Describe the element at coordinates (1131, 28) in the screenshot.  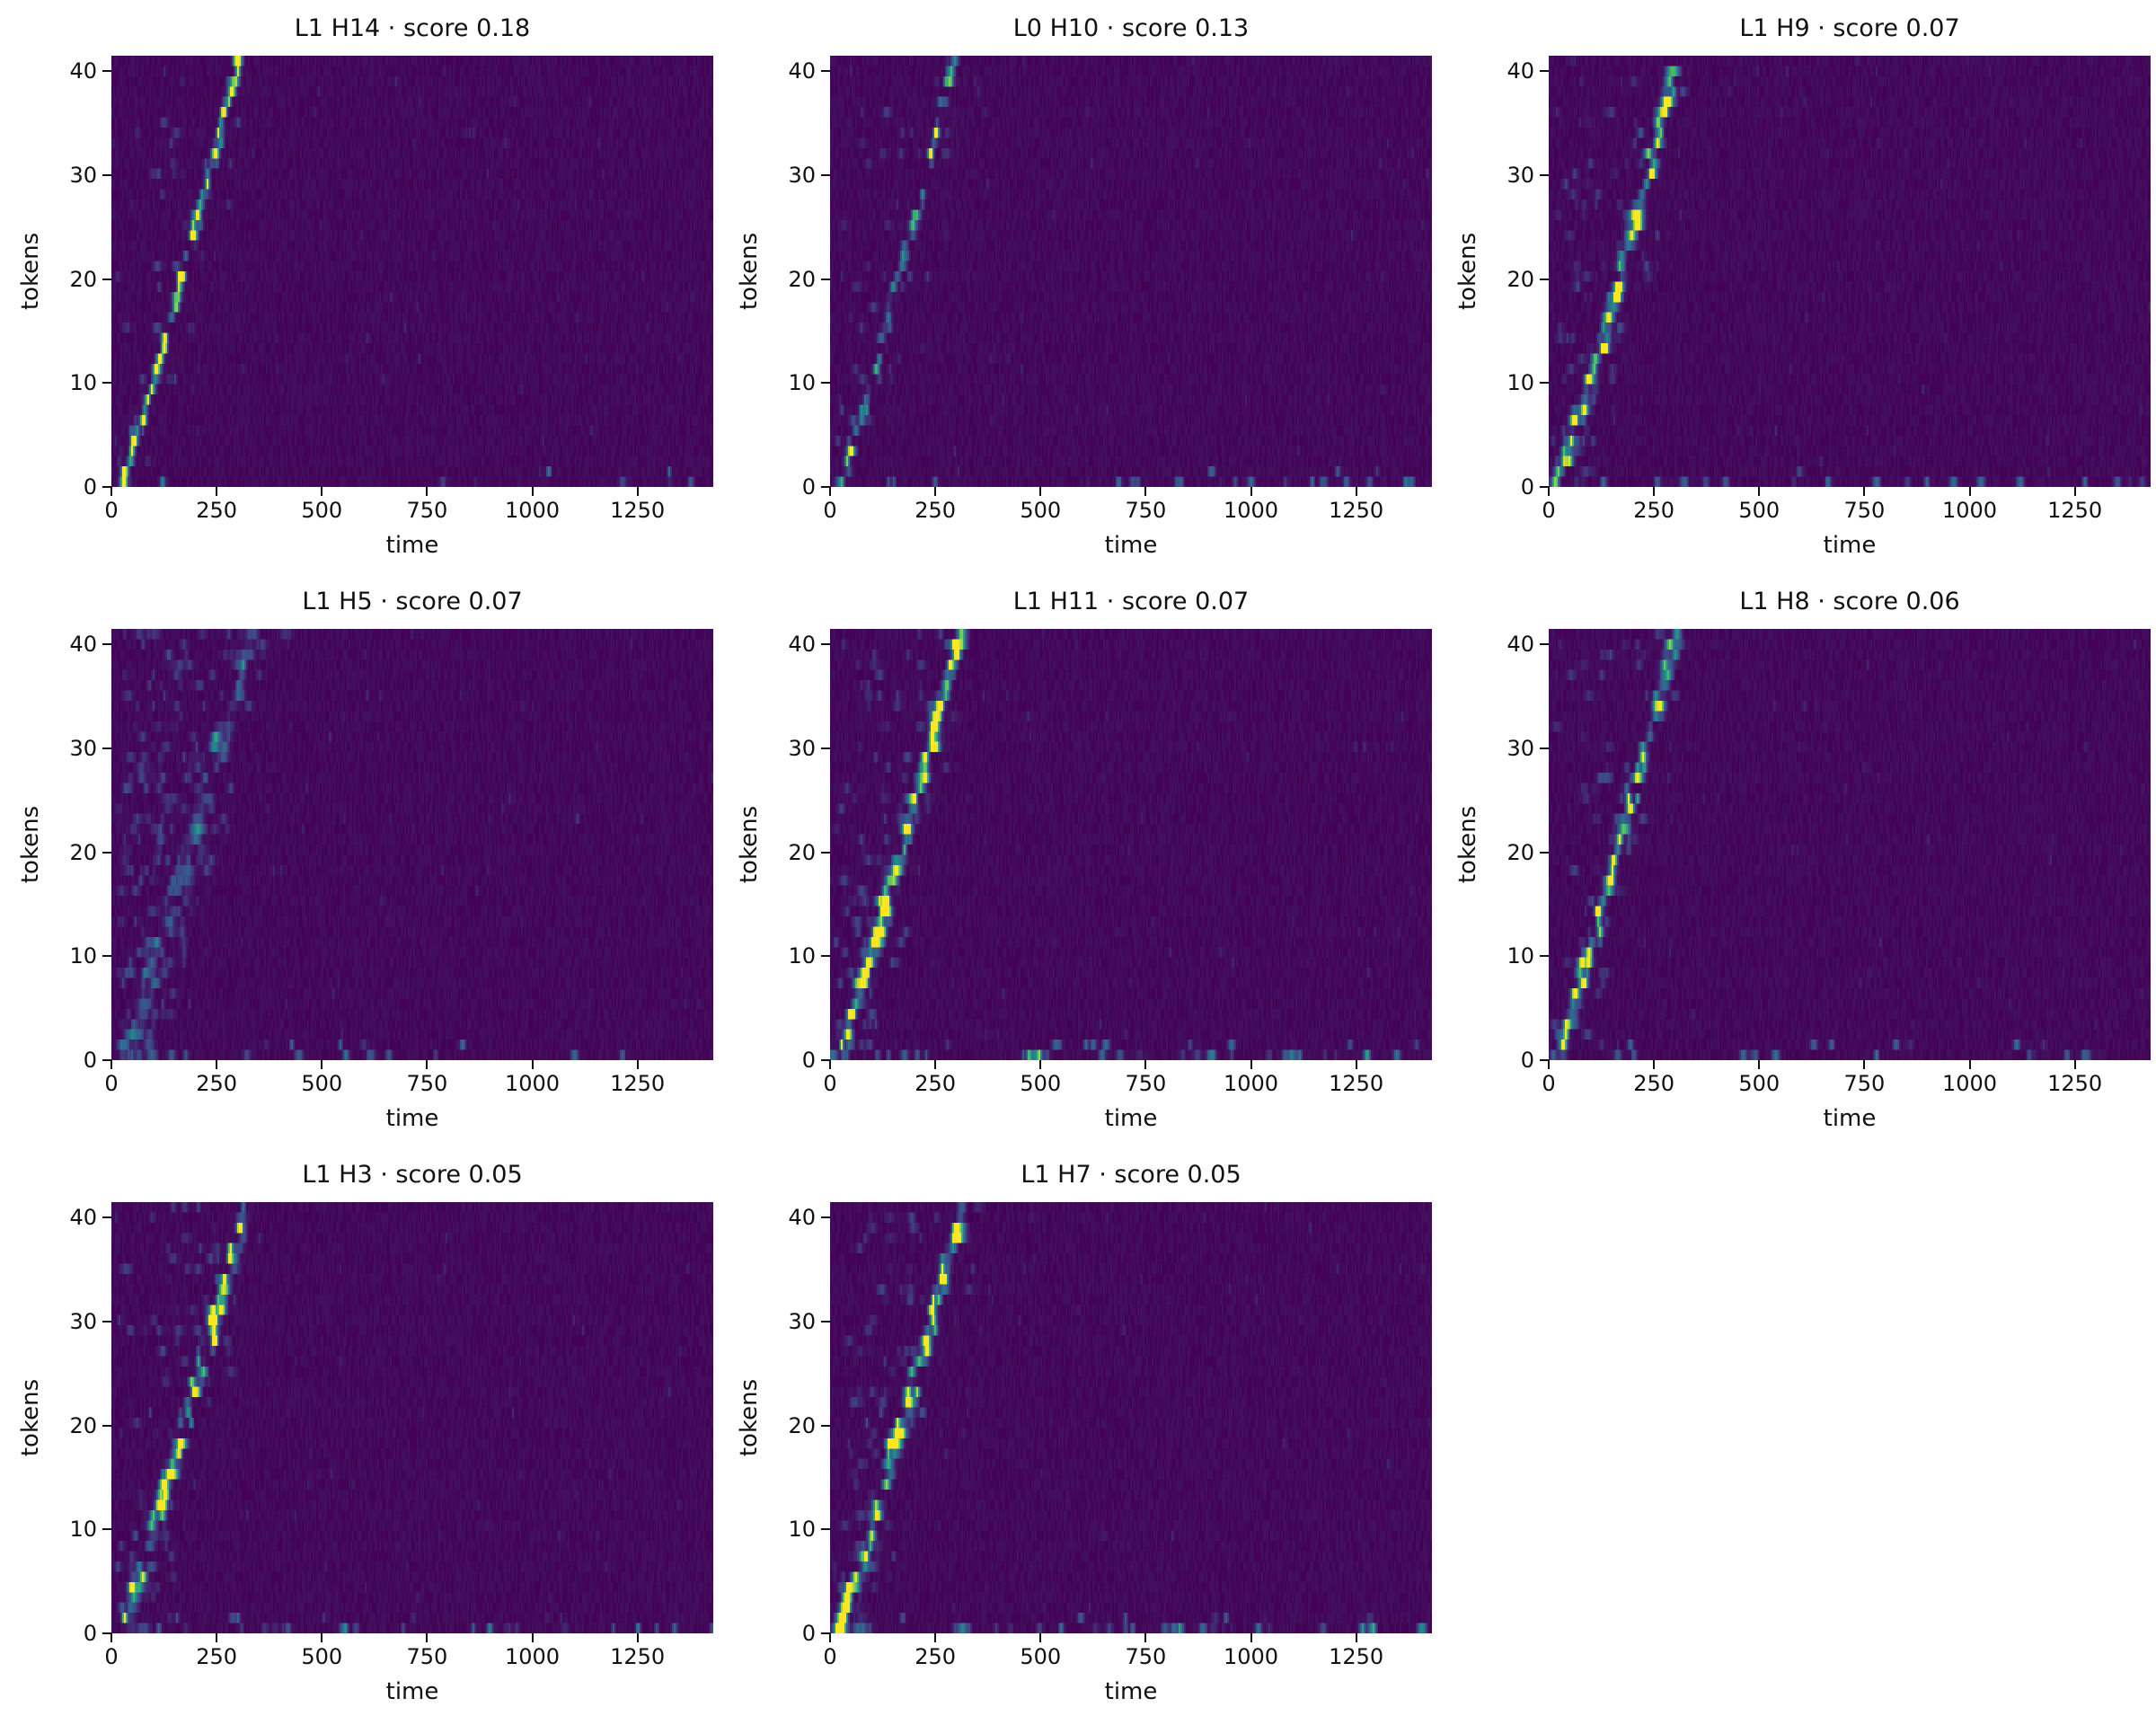
I see `panel-title: L0 H10 · score 0.13` at that location.